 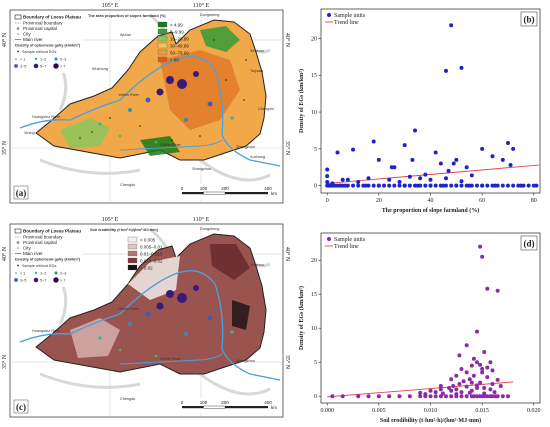 I want to click on map-a-lon-label-110: 110° E, so click(x=201, y=5).